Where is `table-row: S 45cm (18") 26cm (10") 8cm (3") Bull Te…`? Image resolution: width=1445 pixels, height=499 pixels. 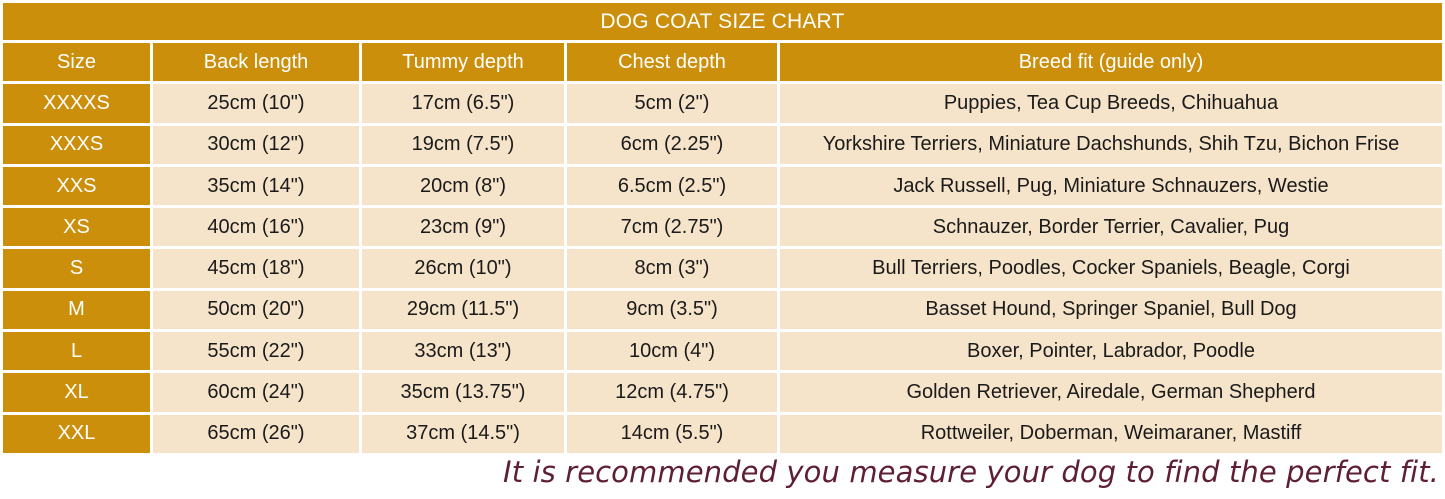 table-row: S 45cm (18") 26cm (10") 8cm (3") Bull Te… is located at coordinates (722, 268).